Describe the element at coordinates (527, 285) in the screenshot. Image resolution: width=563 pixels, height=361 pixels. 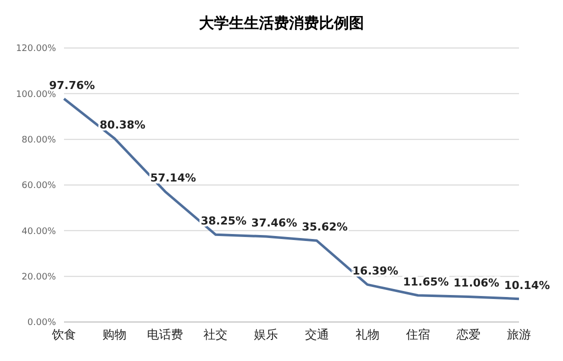
I see `data-label: 10.14%` at that location.